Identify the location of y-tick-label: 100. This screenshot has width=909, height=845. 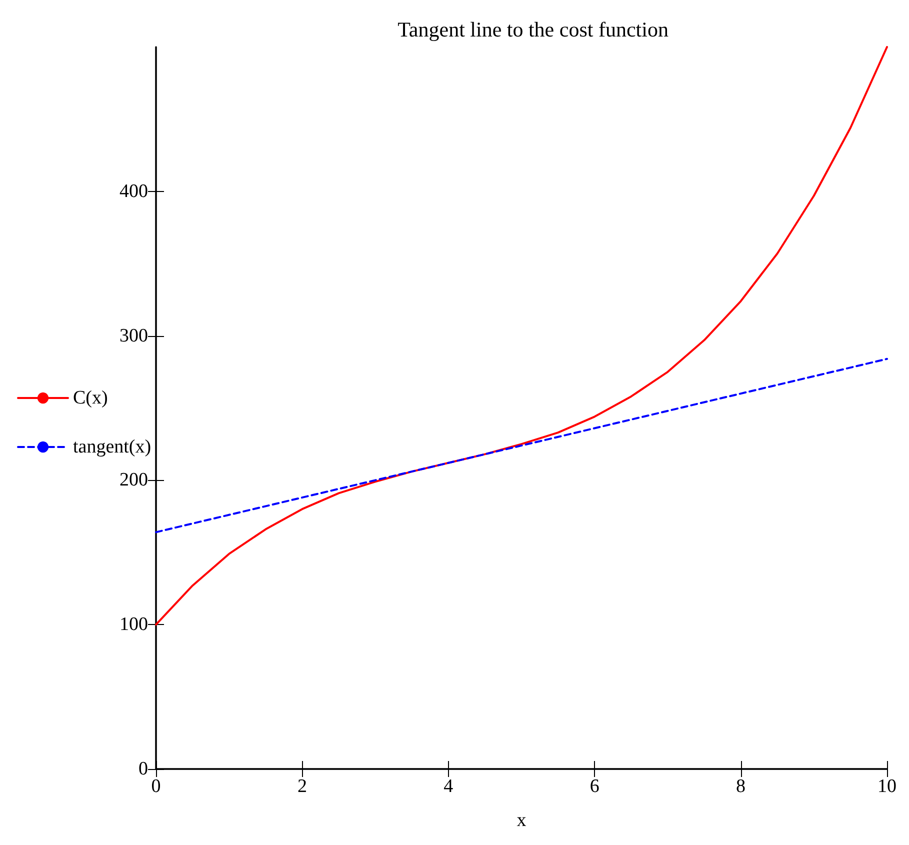
(134, 625).